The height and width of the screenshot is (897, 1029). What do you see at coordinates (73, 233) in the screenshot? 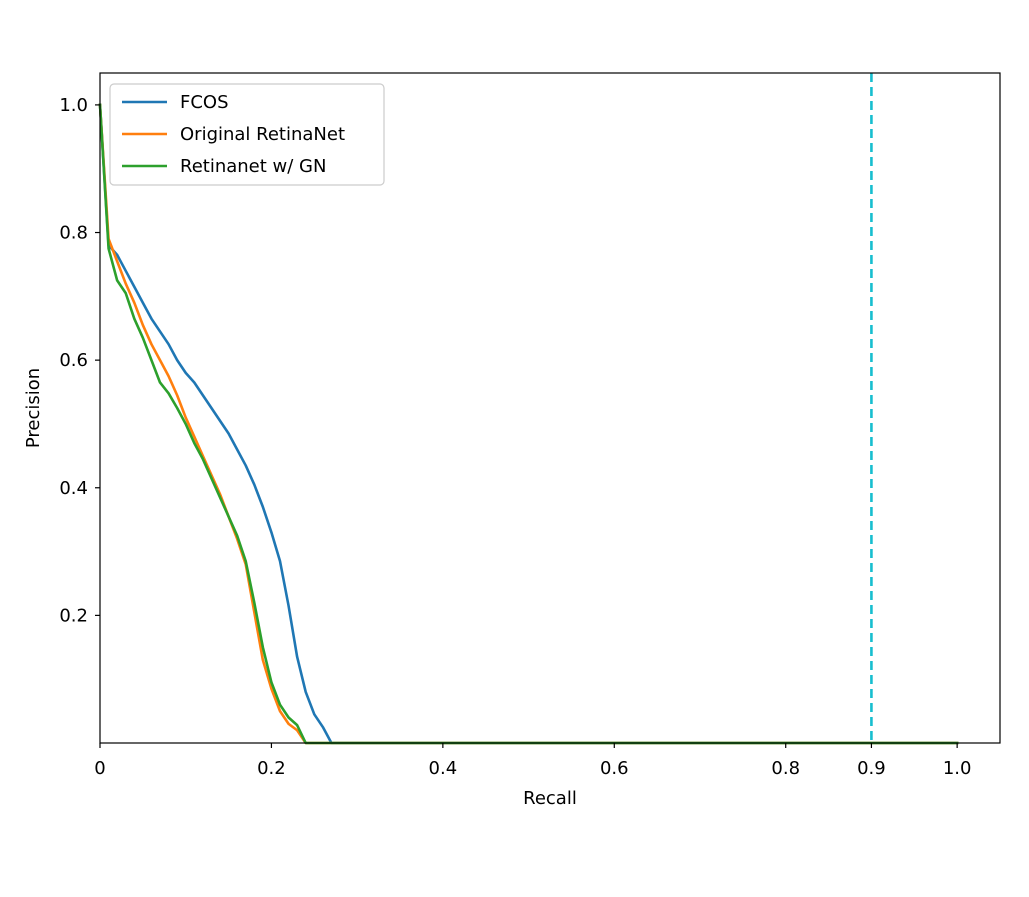
I see `y-tick-label: 0.8` at bounding box center [73, 233].